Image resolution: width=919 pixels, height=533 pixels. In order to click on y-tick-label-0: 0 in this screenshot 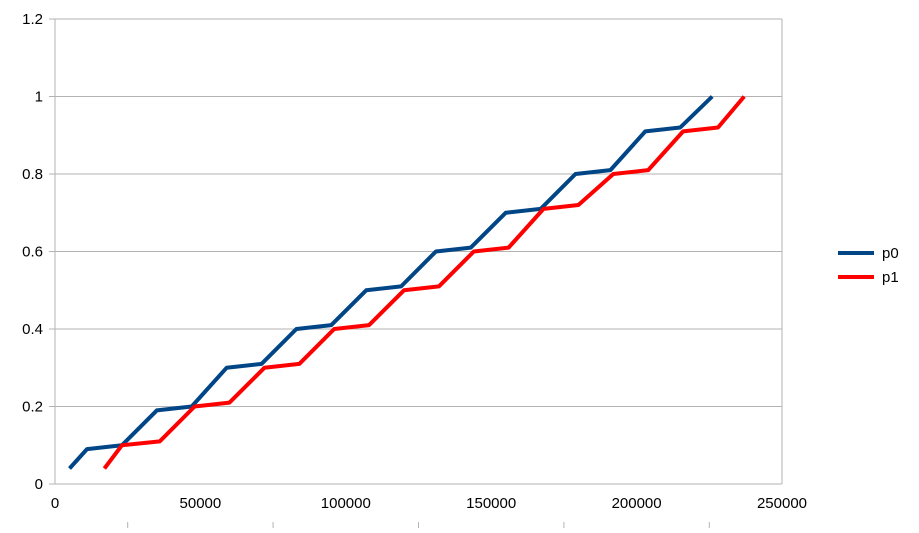, I will do `click(39, 484)`.